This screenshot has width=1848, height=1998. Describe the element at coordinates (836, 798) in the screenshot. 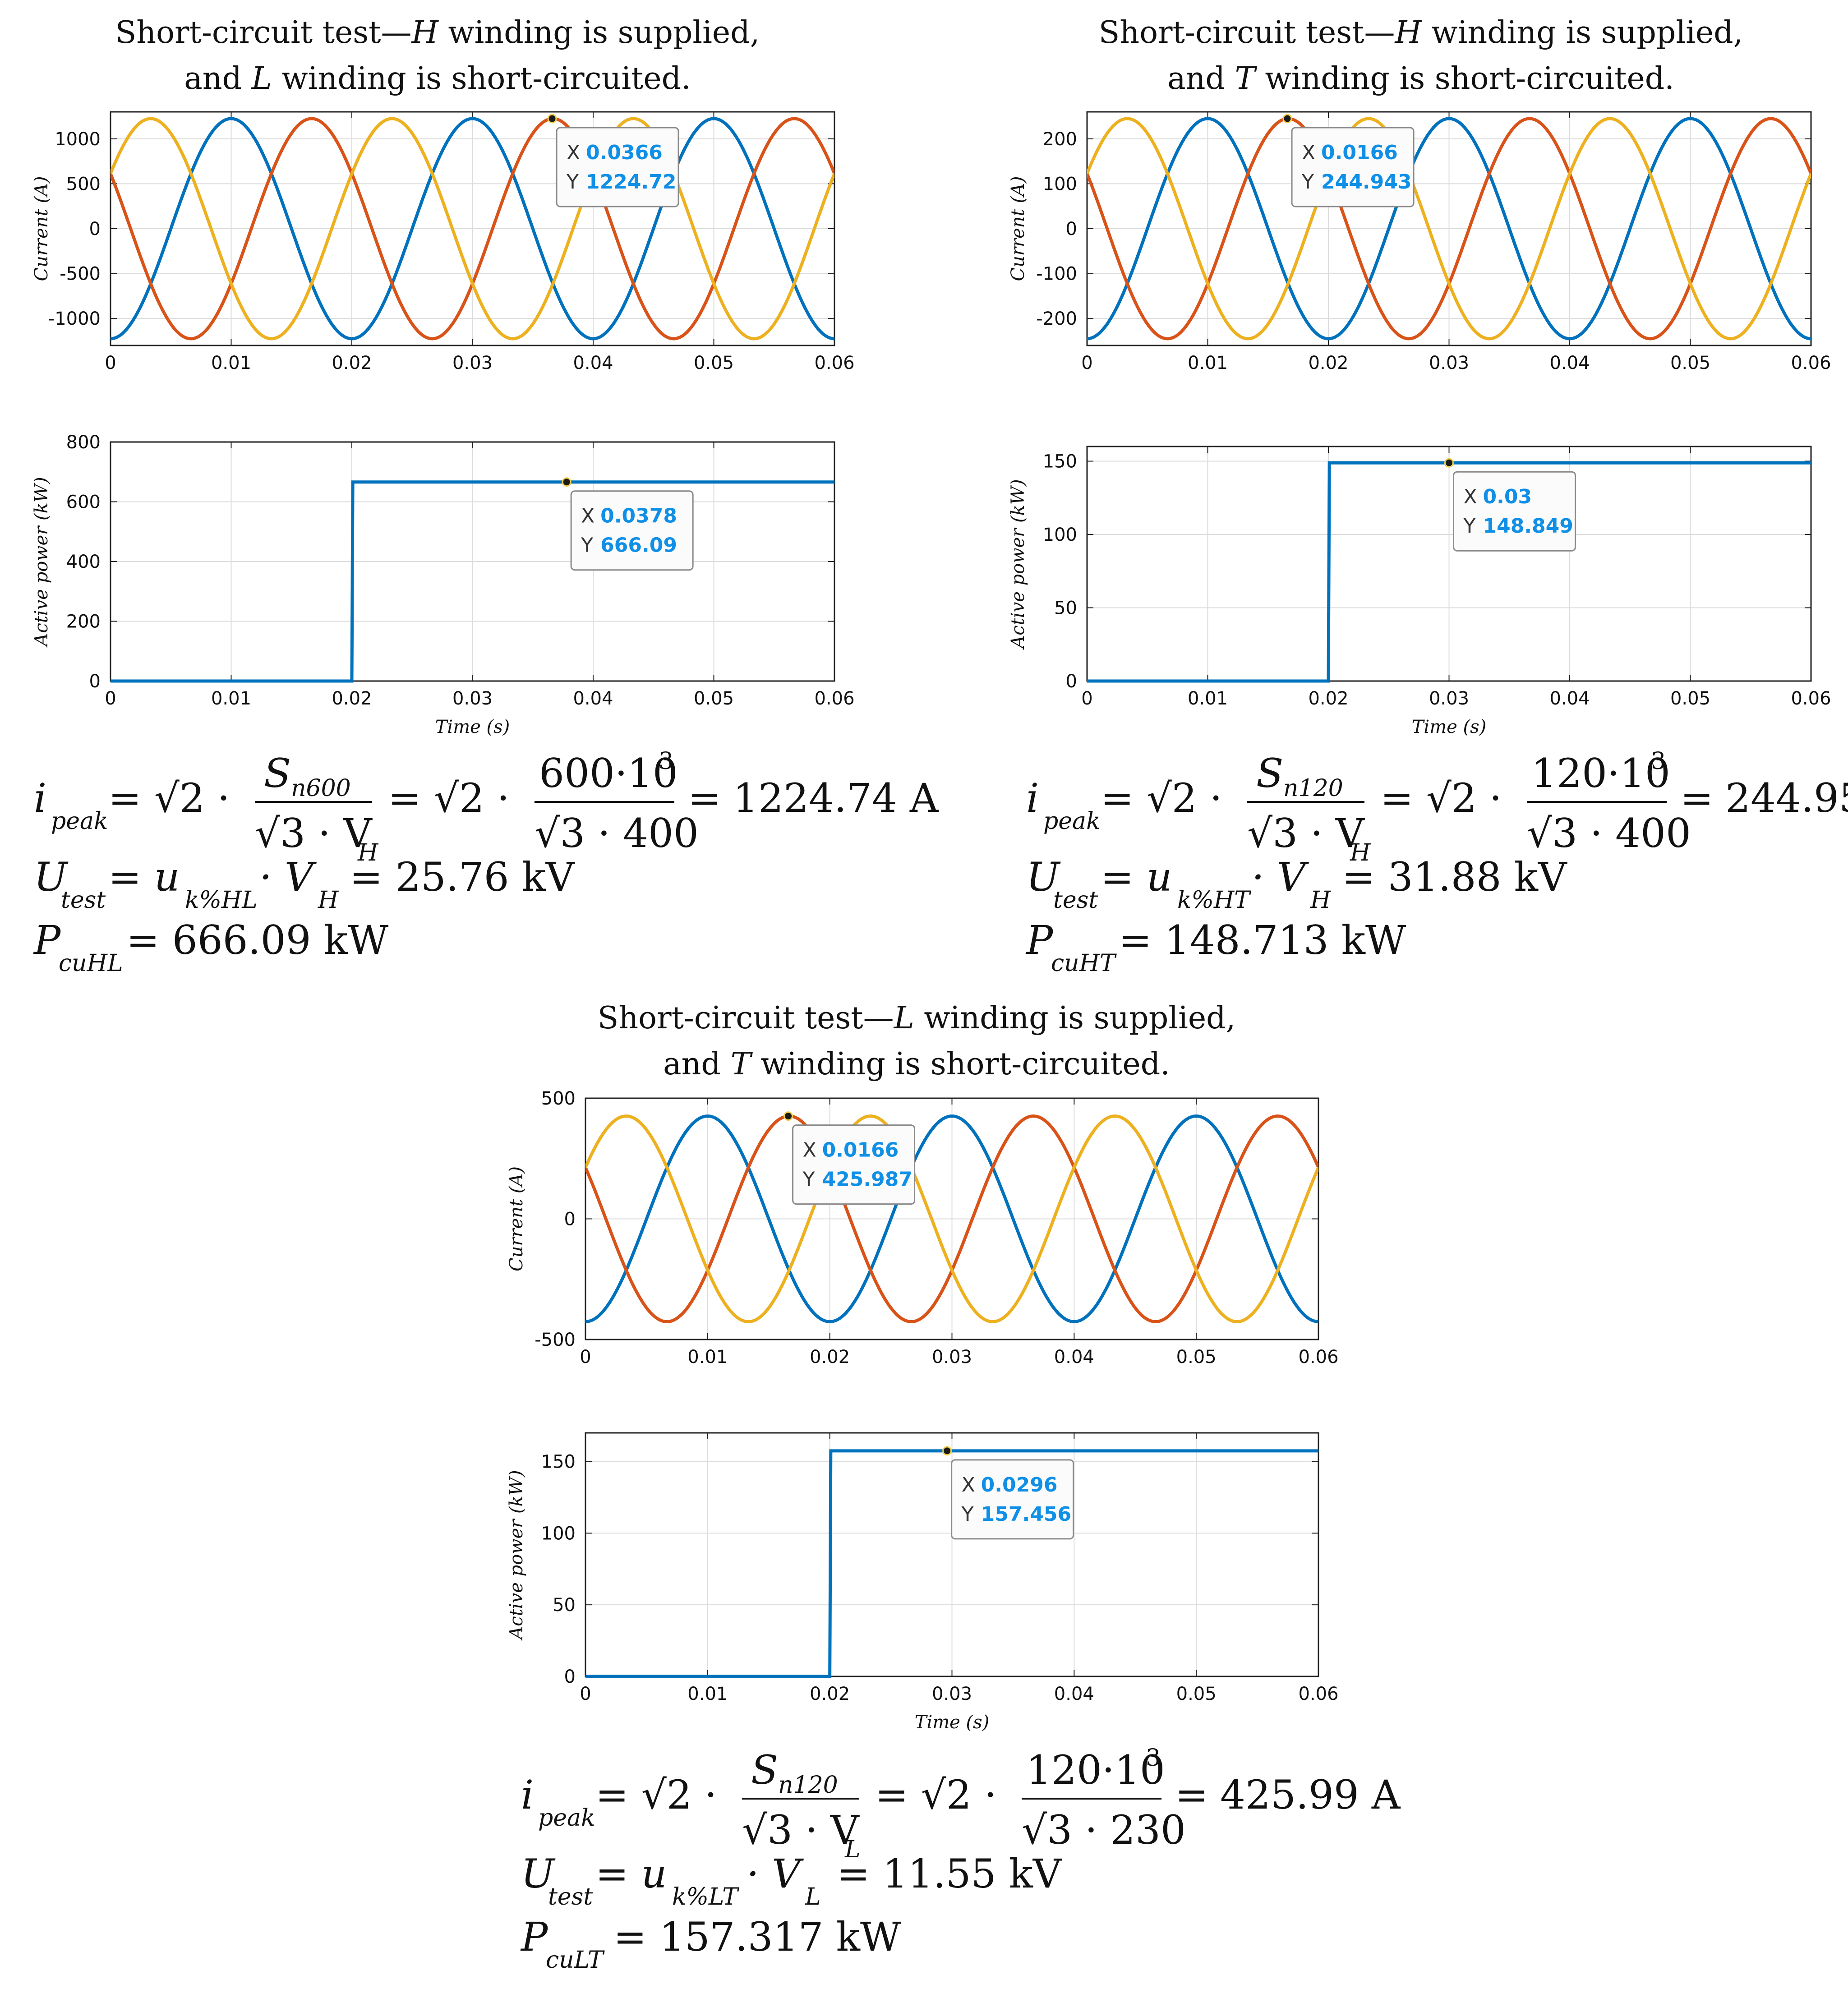

I see `eq-ipeak-result: 1224.74 A` at that location.